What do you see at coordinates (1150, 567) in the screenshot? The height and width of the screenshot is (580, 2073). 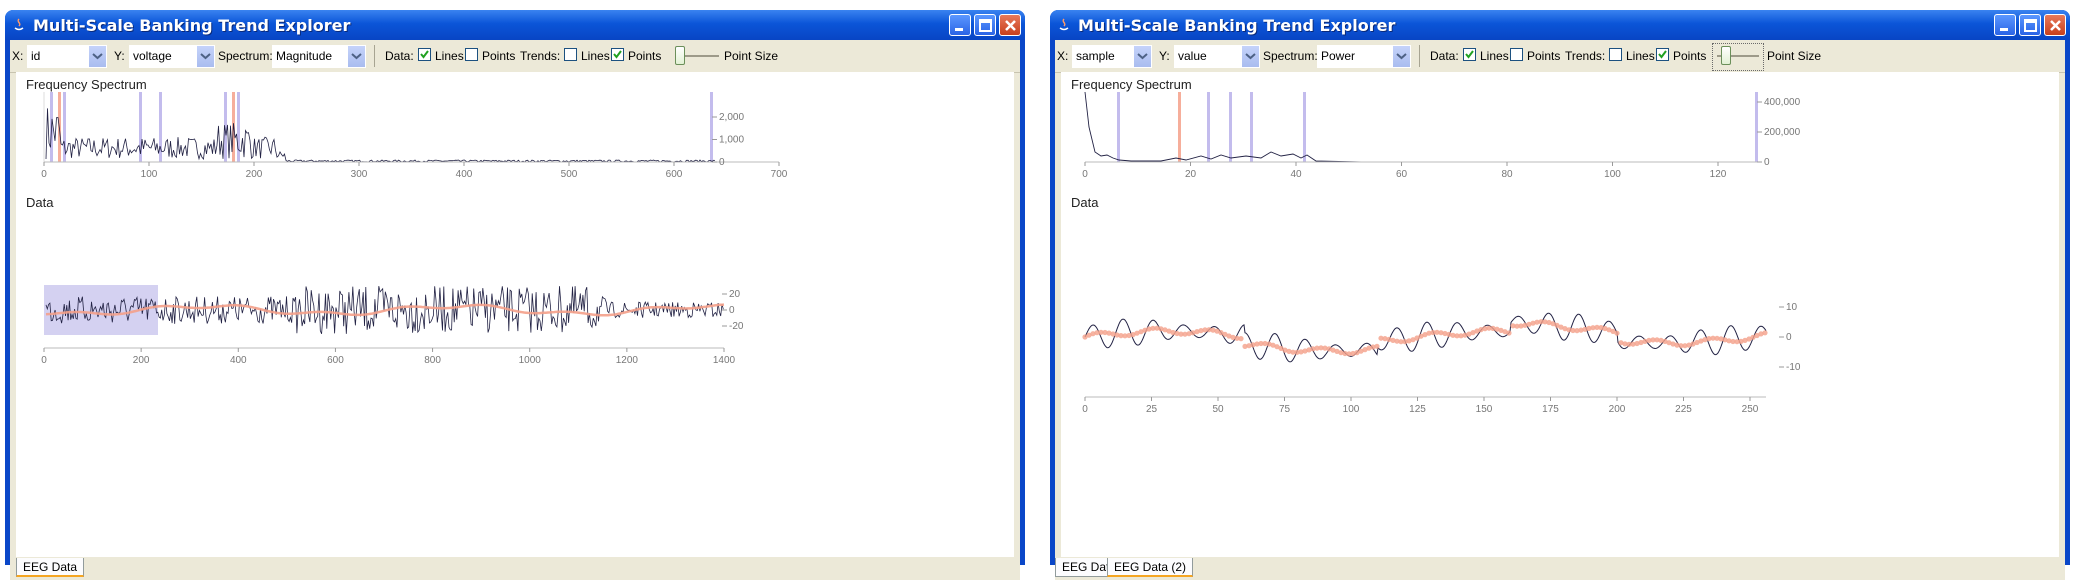 I see `tab-eeg-data-2: EEG Data (2)` at bounding box center [1150, 567].